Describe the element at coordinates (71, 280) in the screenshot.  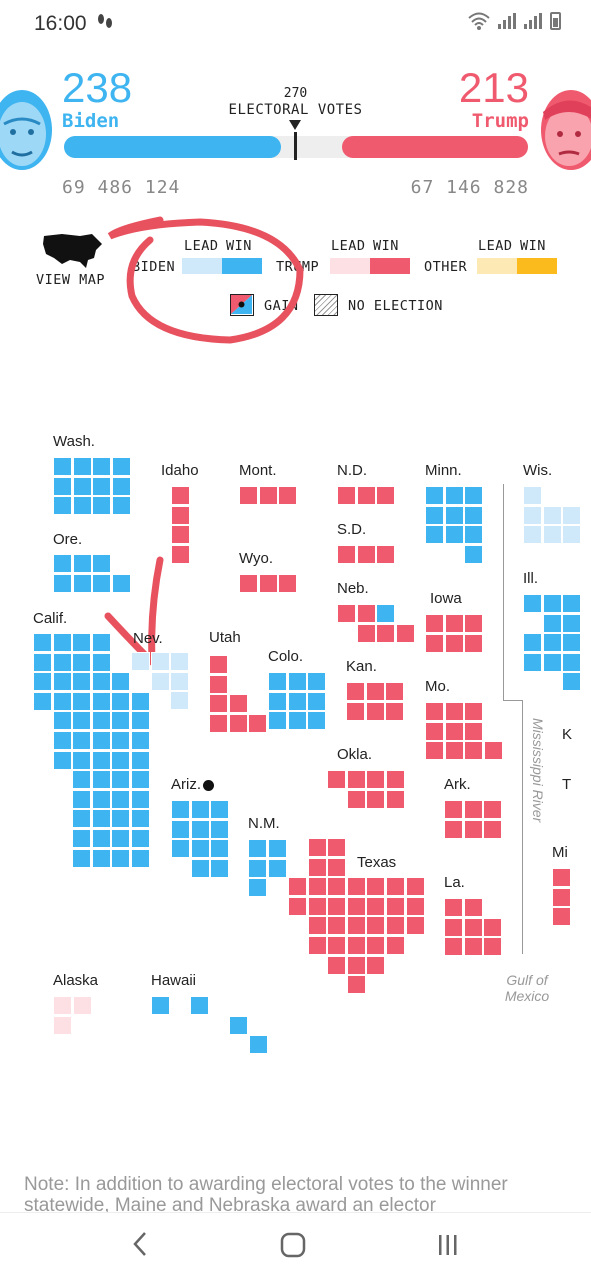
I see `view-map-button: VIEW MAP` at that location.